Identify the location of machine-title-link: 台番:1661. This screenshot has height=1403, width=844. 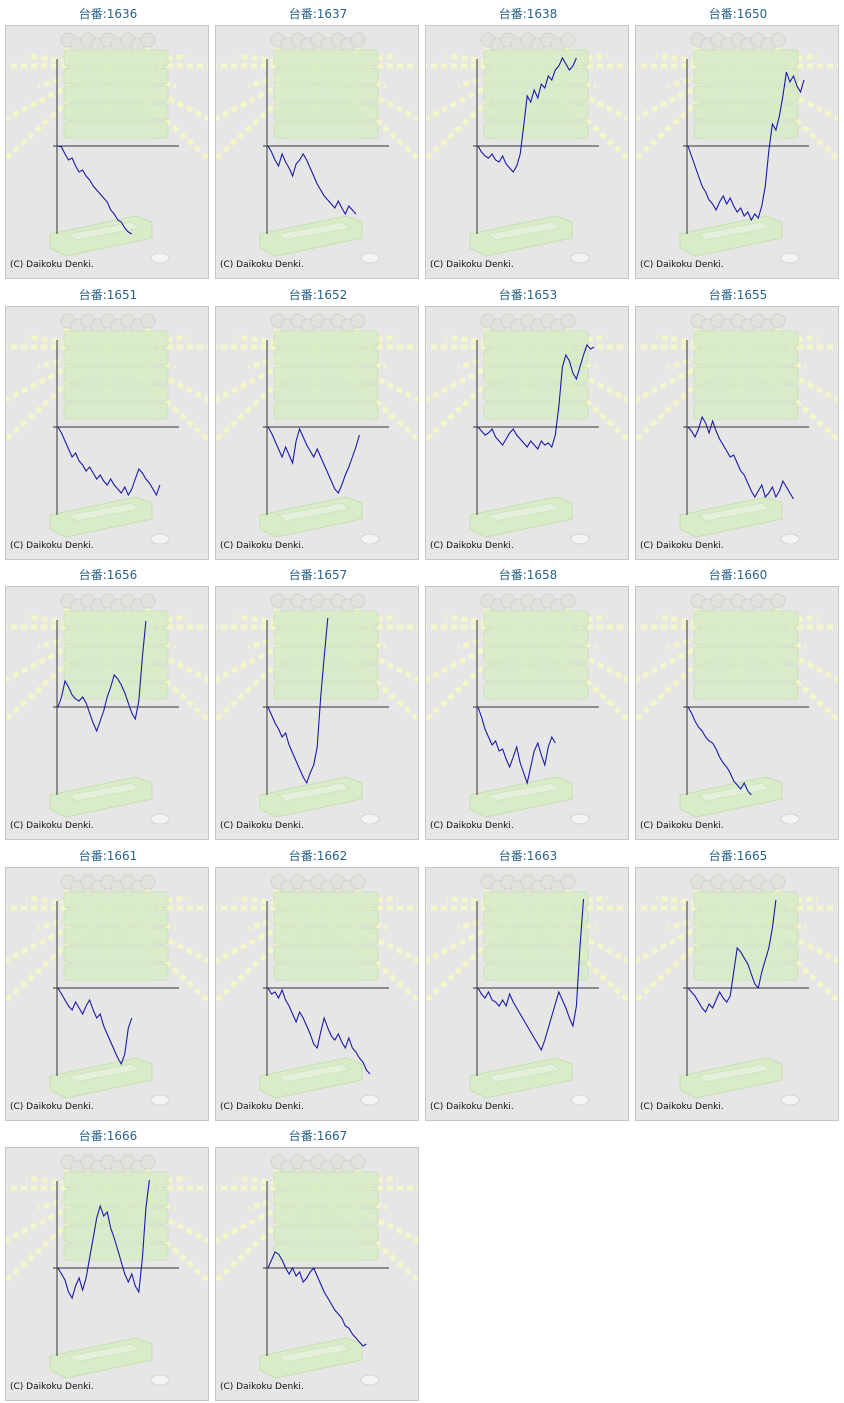
(108, 855).